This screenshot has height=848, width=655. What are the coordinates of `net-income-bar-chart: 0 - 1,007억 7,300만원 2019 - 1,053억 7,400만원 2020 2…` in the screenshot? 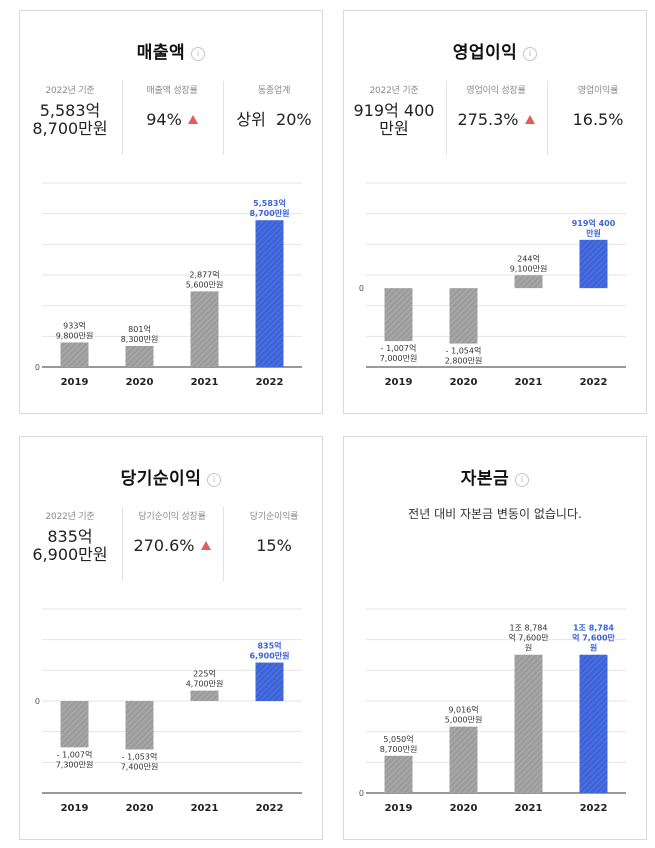 It's located at (168, 711).